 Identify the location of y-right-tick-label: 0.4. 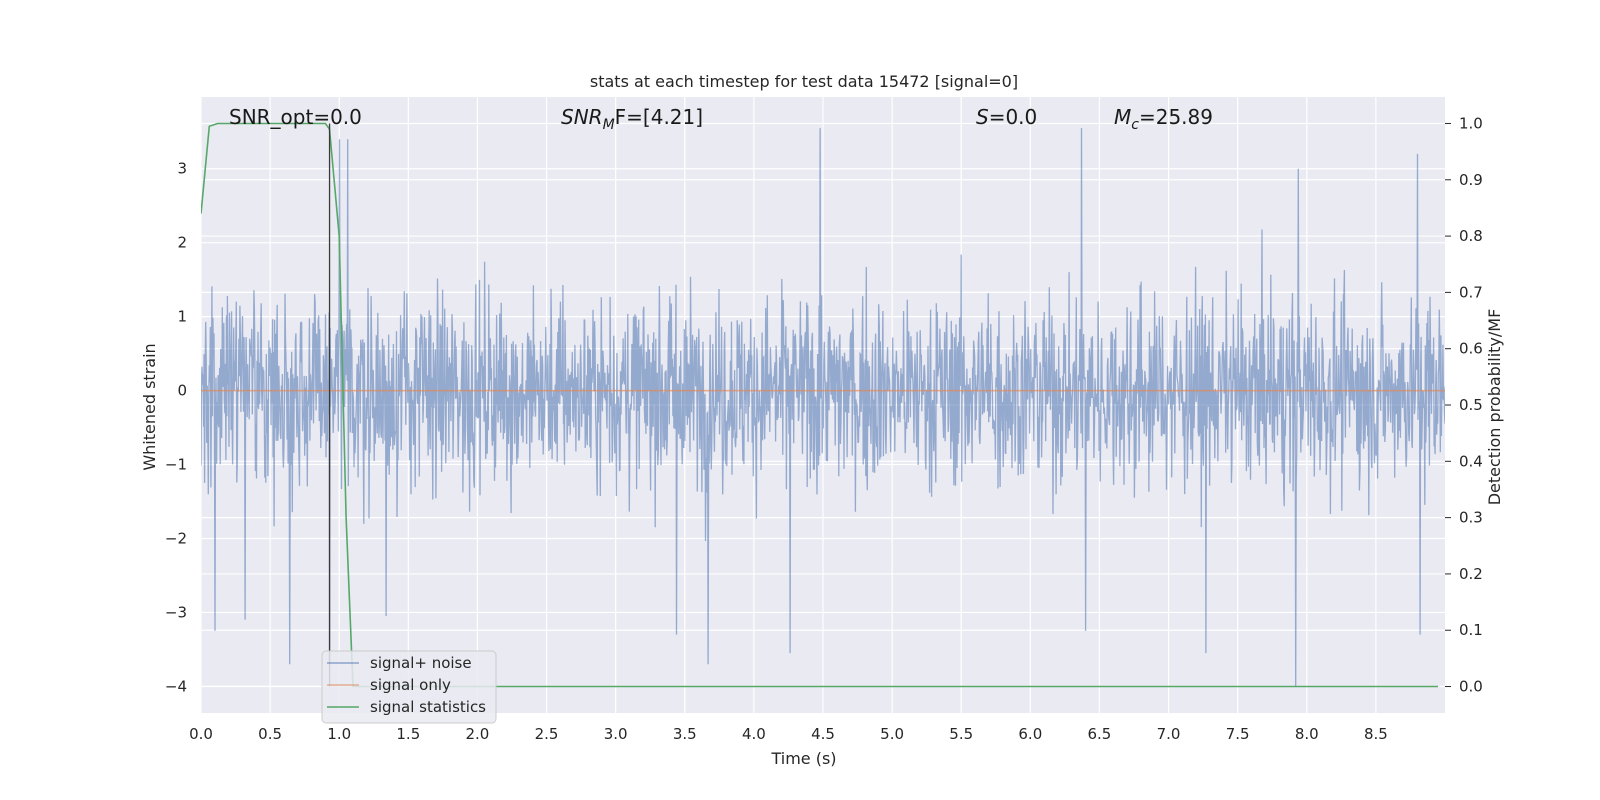
(1471, 461).